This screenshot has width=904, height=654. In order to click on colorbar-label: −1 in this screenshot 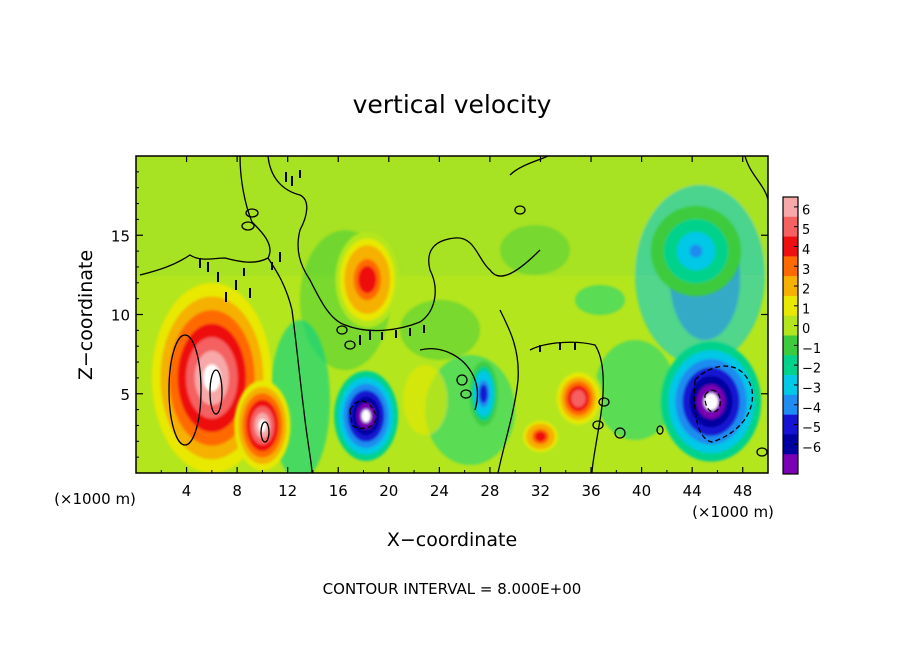, I will do `click(811, 349)`.